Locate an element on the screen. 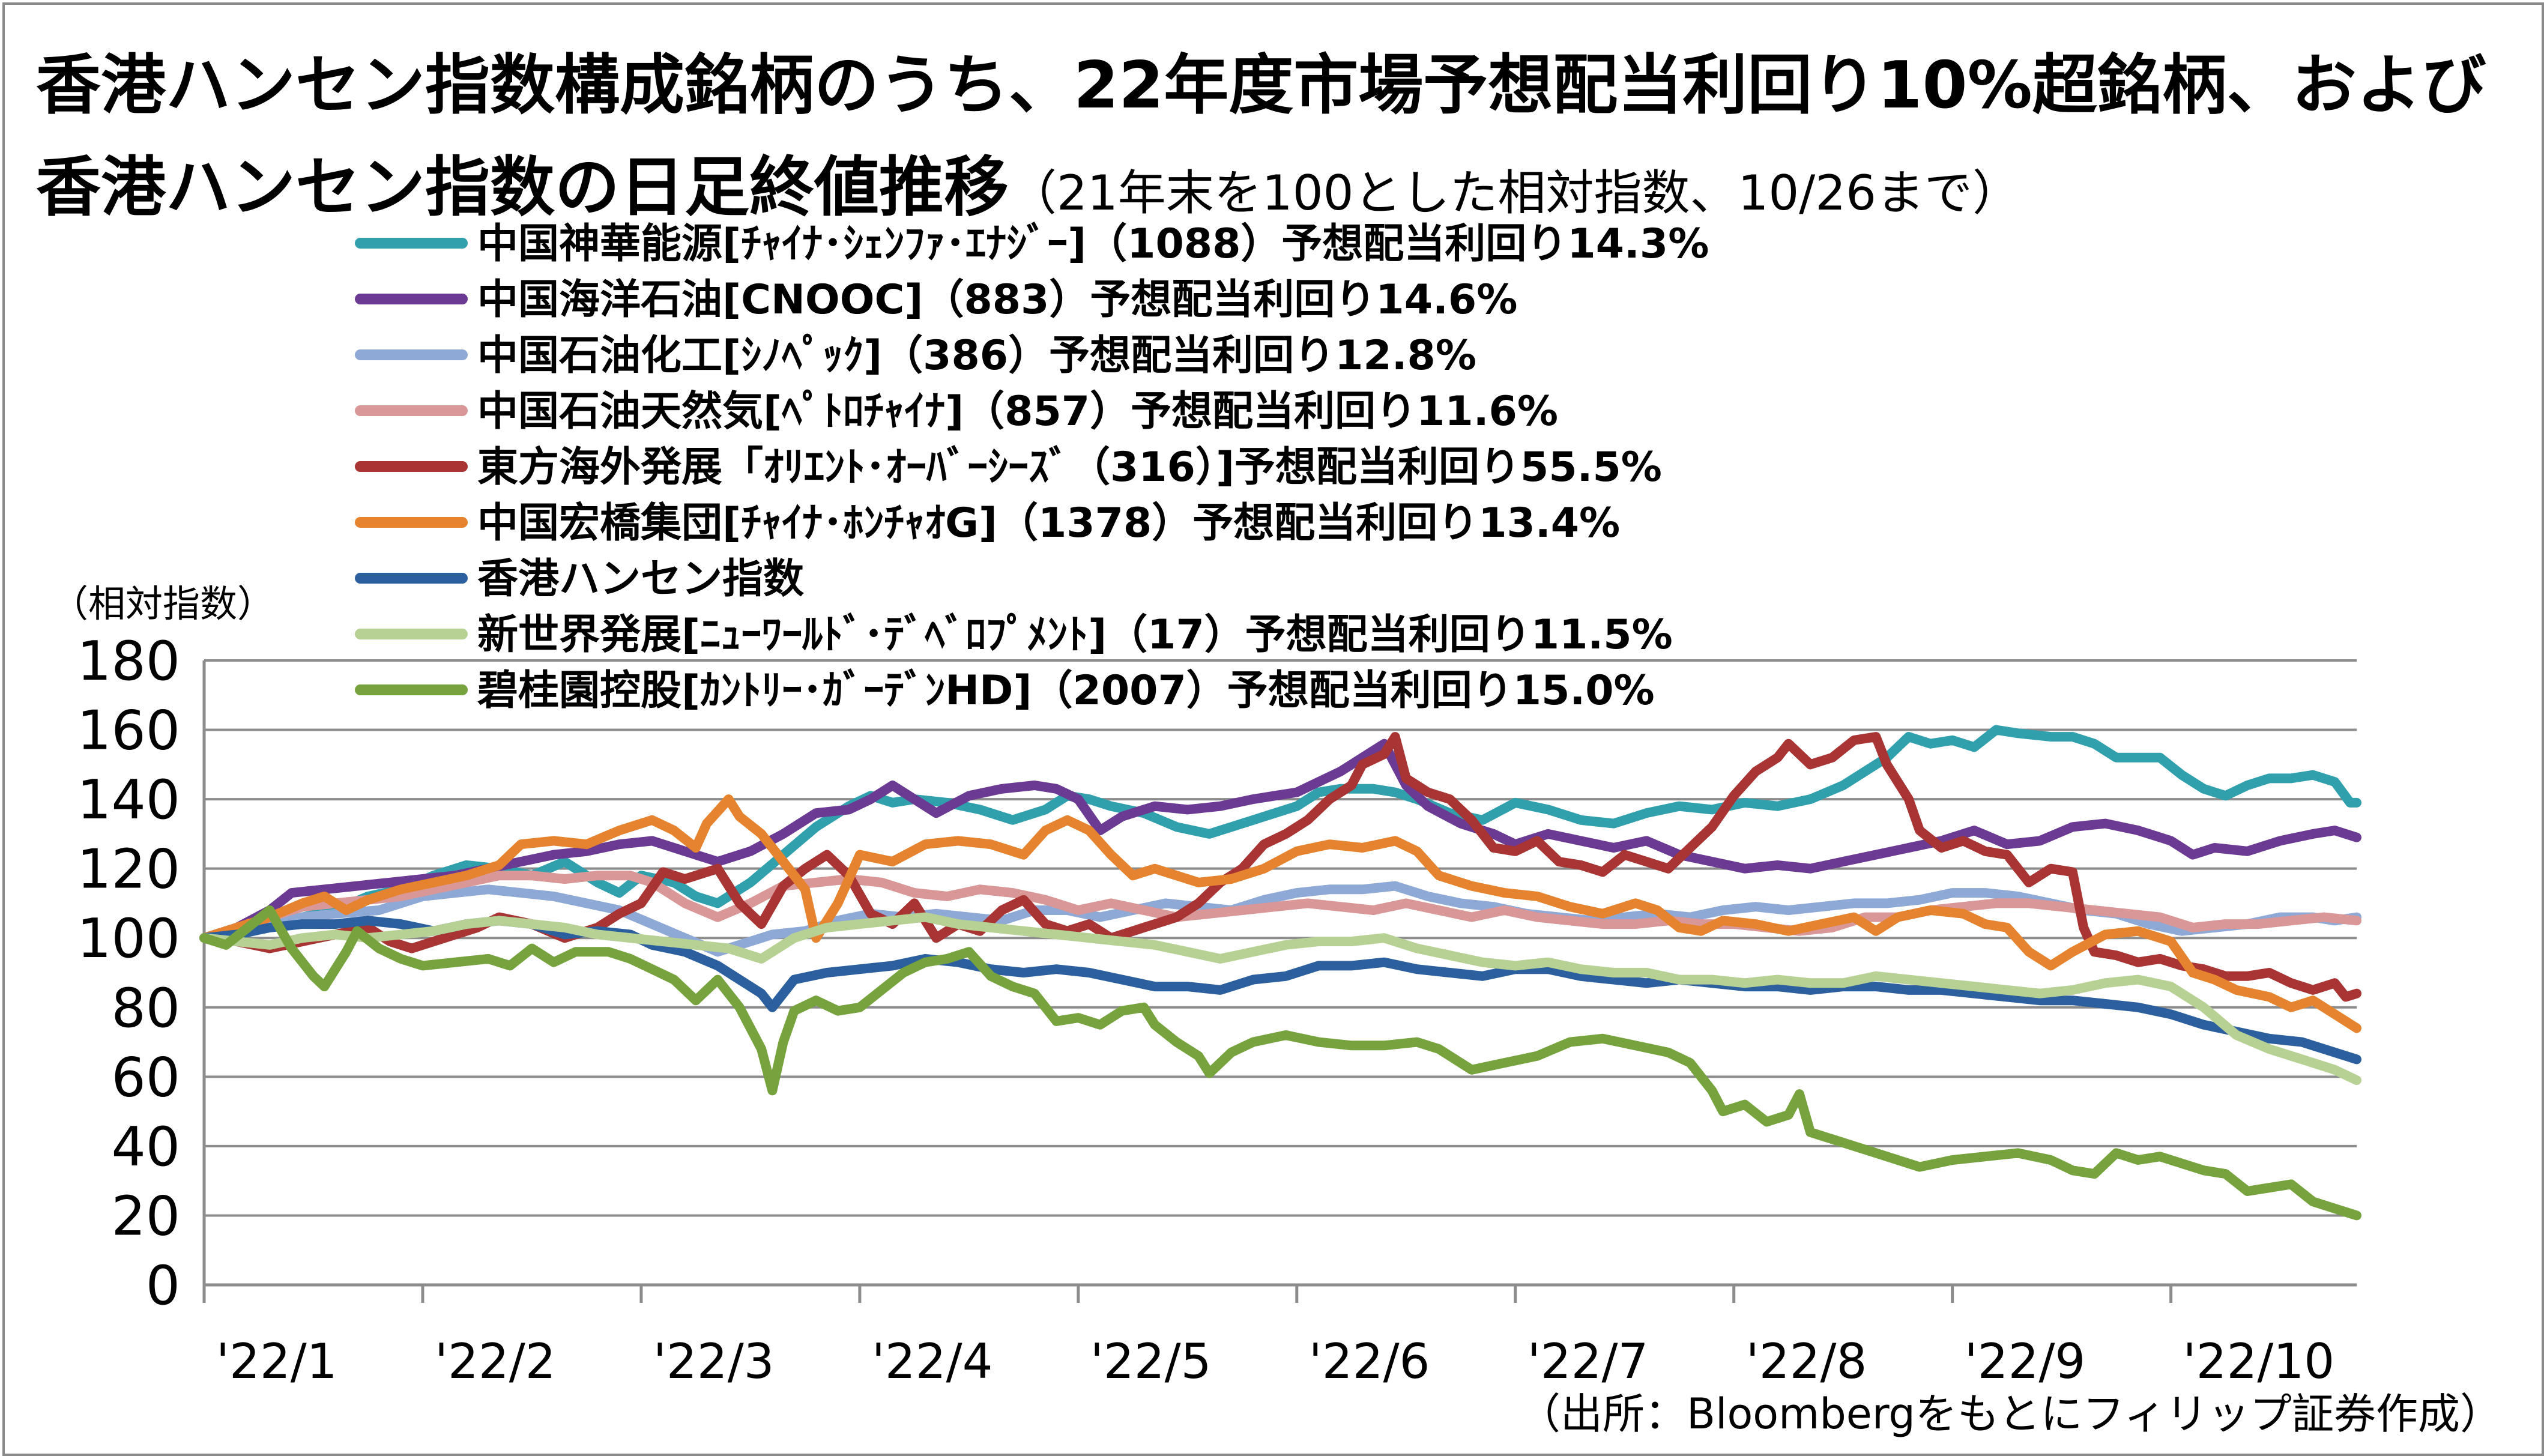 The height and width of the screenshot is (1456, 2544). chart-subtitle: （21年末を100とした相対指数、10/26まで） is located at coordinates (1515, 193).